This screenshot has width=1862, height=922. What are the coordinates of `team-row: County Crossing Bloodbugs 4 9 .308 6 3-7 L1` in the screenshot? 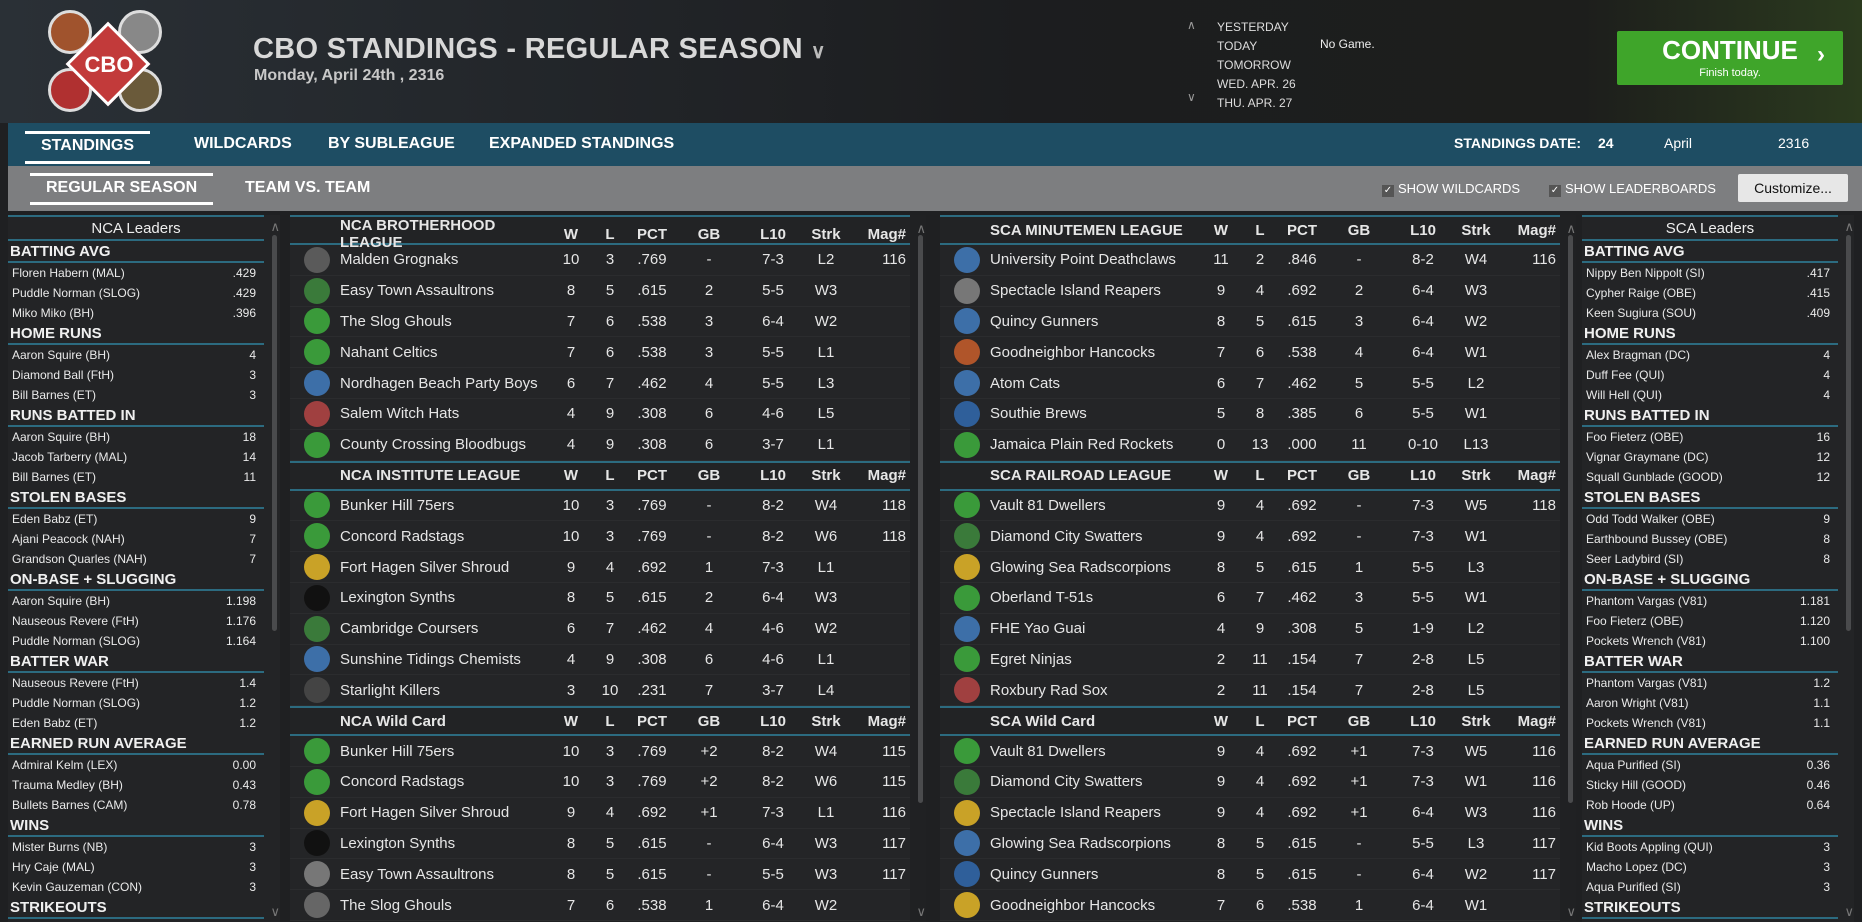 It's located at (600, 445).